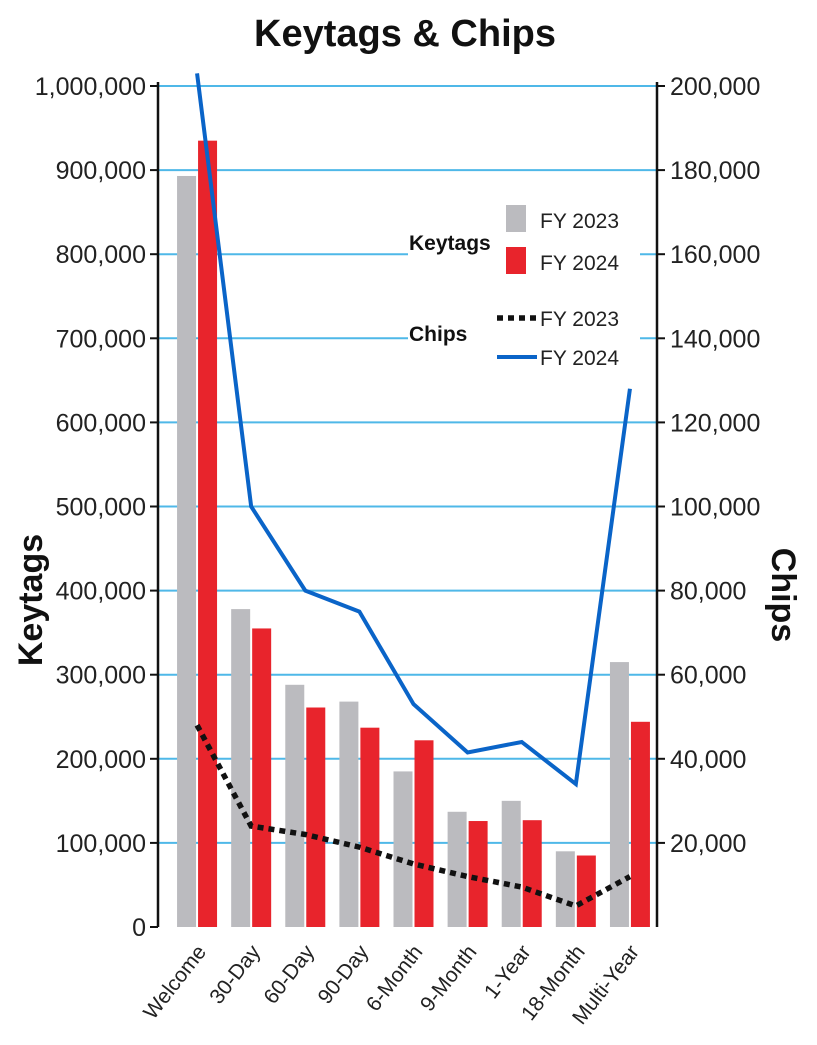 The image size is (817, 1045). What do you see at coordinates (516, 218) in the screenshot?
I see `legend-swatch-keytags-fy2023` at bounding box center [516, 218].